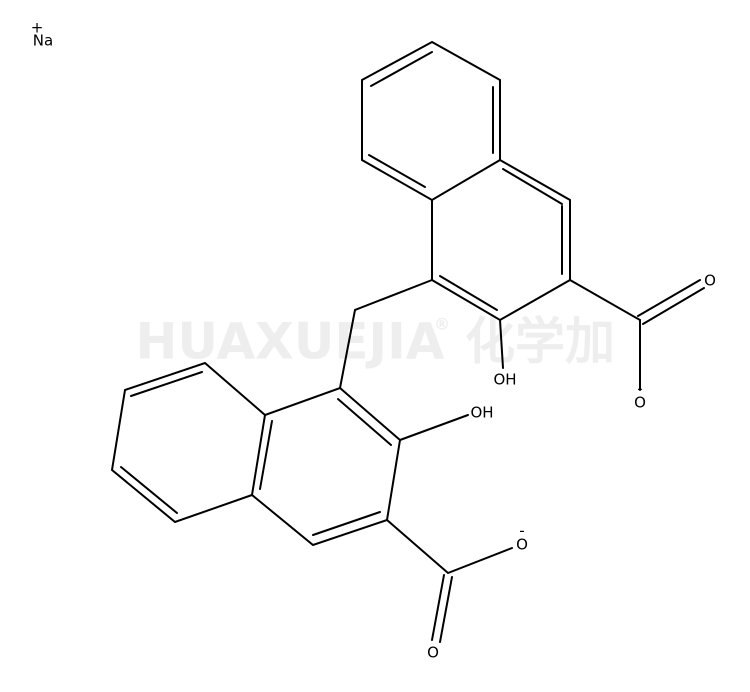  What do you see at coordinates (434, 427) in the screenshot?
I see `oh-bond-bottom` at bounding box center [434, 427].